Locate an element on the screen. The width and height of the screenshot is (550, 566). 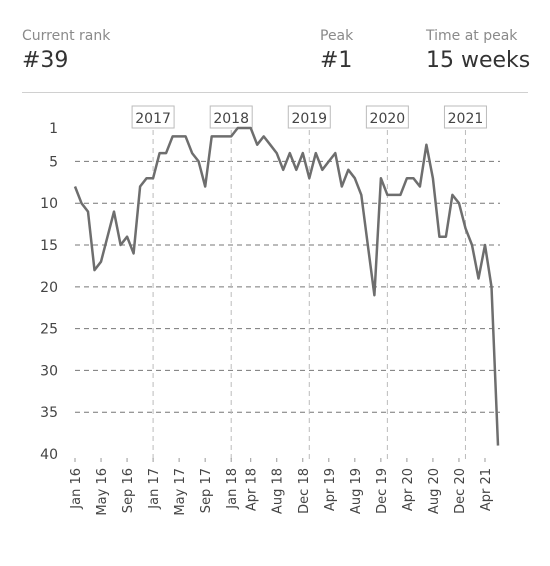
y-tick-label: 30 is located at coordinates (49, 371).